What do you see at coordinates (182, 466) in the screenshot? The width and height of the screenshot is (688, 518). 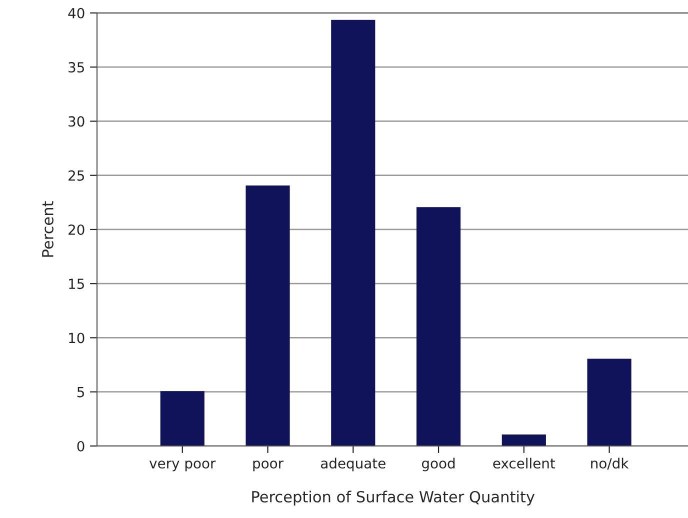 I see `x-tick-label: very poor` at bounding box center [182, 466].